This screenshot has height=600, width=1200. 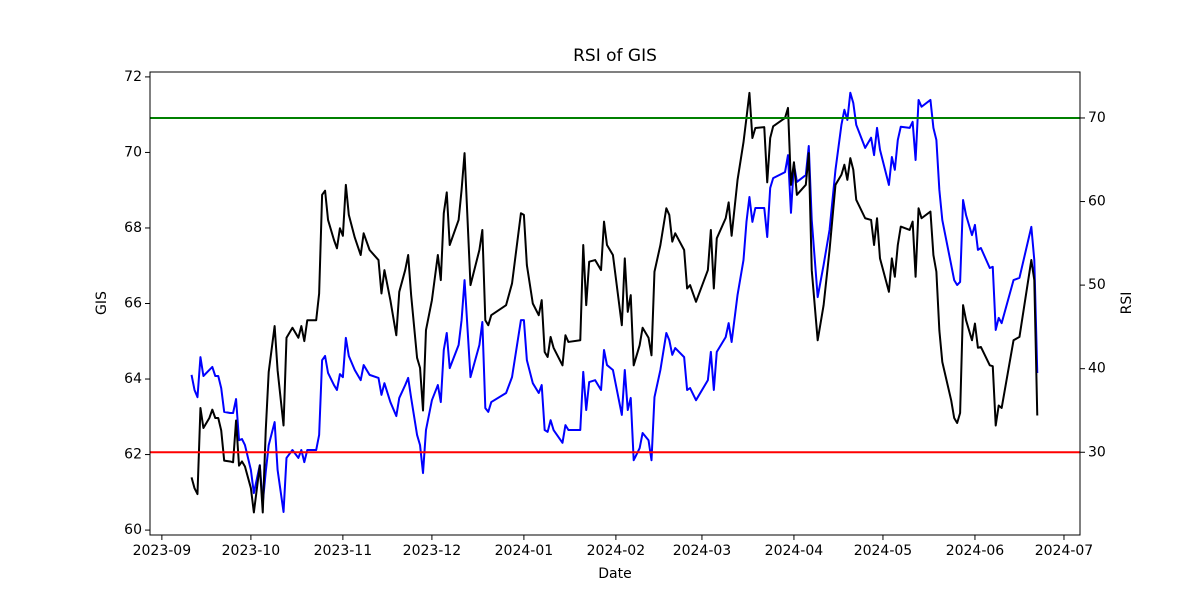 I want to click on x-tick-label: 2024-07, so click(x=1064, y=551).